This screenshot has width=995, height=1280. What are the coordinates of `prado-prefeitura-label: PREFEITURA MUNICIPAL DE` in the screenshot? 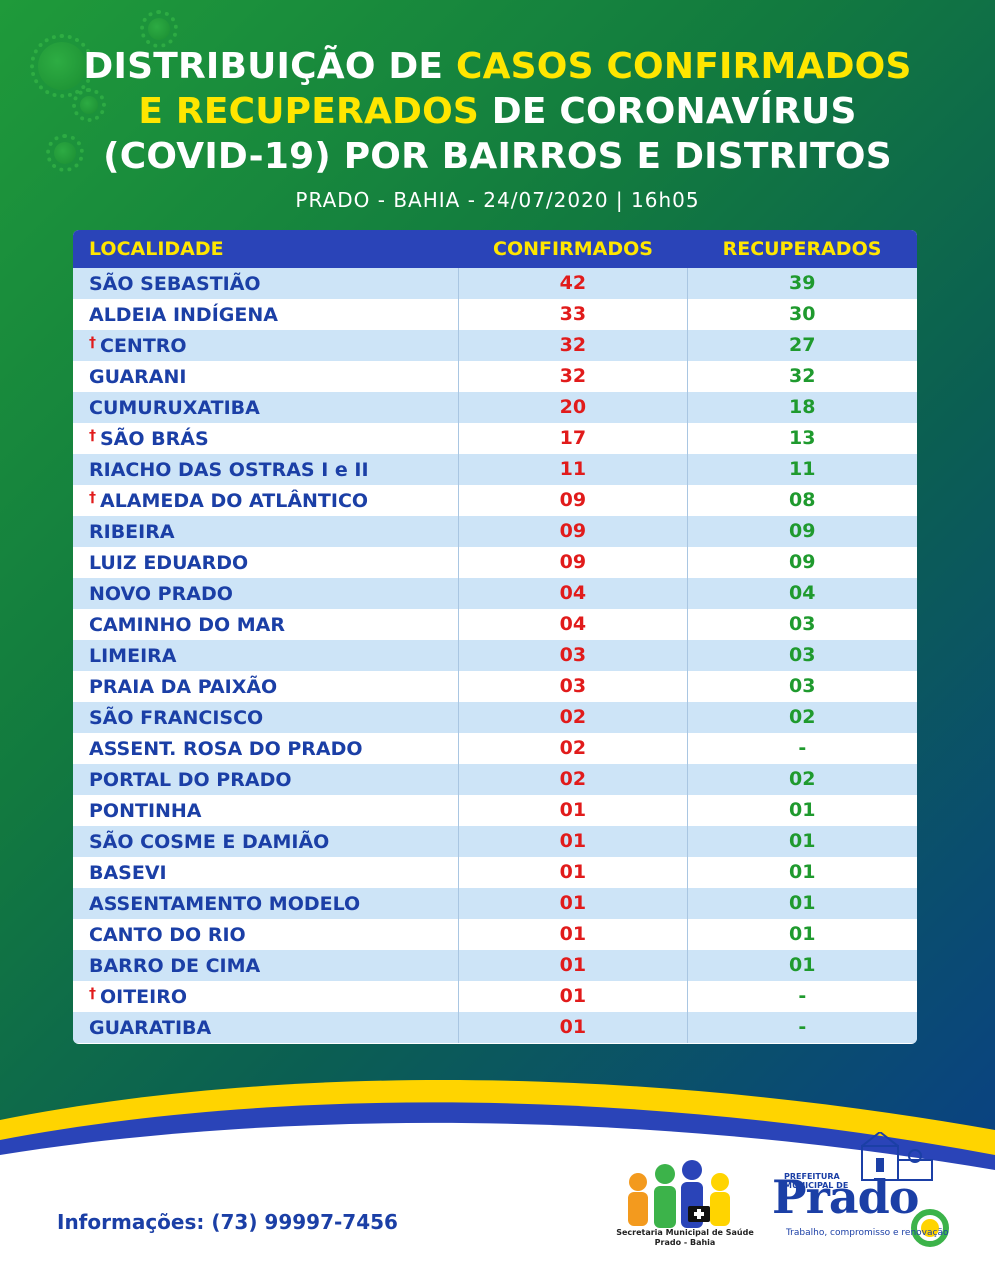 It's located at (816, 1181).